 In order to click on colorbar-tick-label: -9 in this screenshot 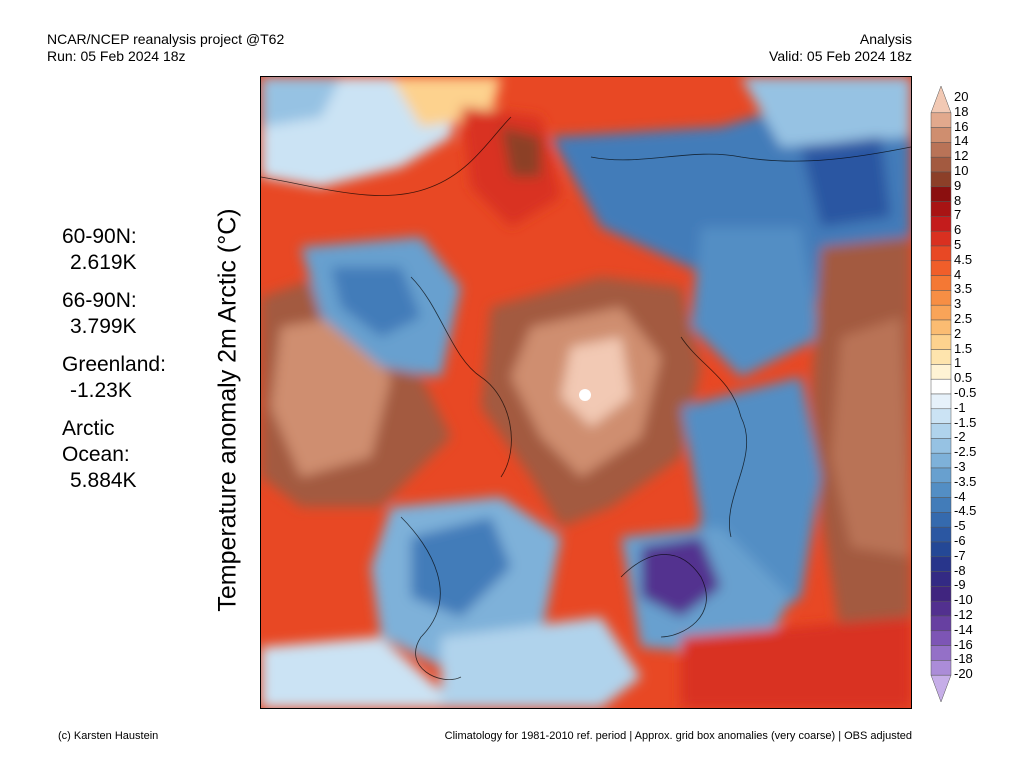, I will do `click(960, 585)`.